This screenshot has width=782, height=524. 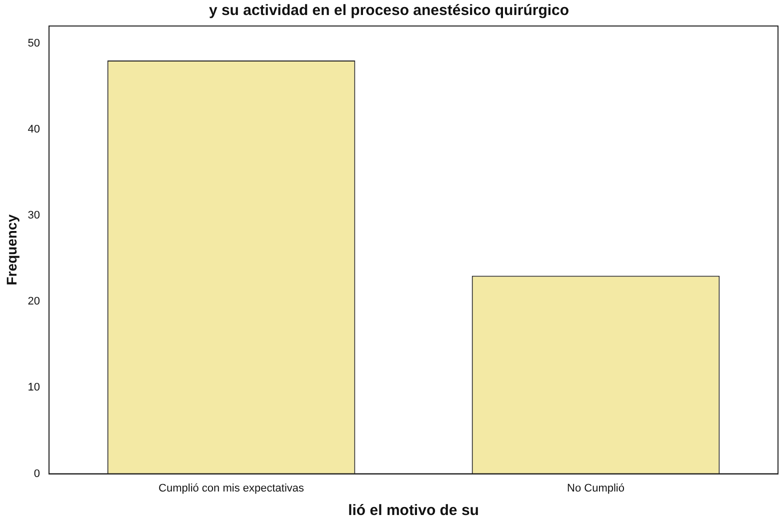 What do you see at coordinates (34, 215) in the screenshot?
I see `y-tick-label: 30` at bounding box center [34, 215].